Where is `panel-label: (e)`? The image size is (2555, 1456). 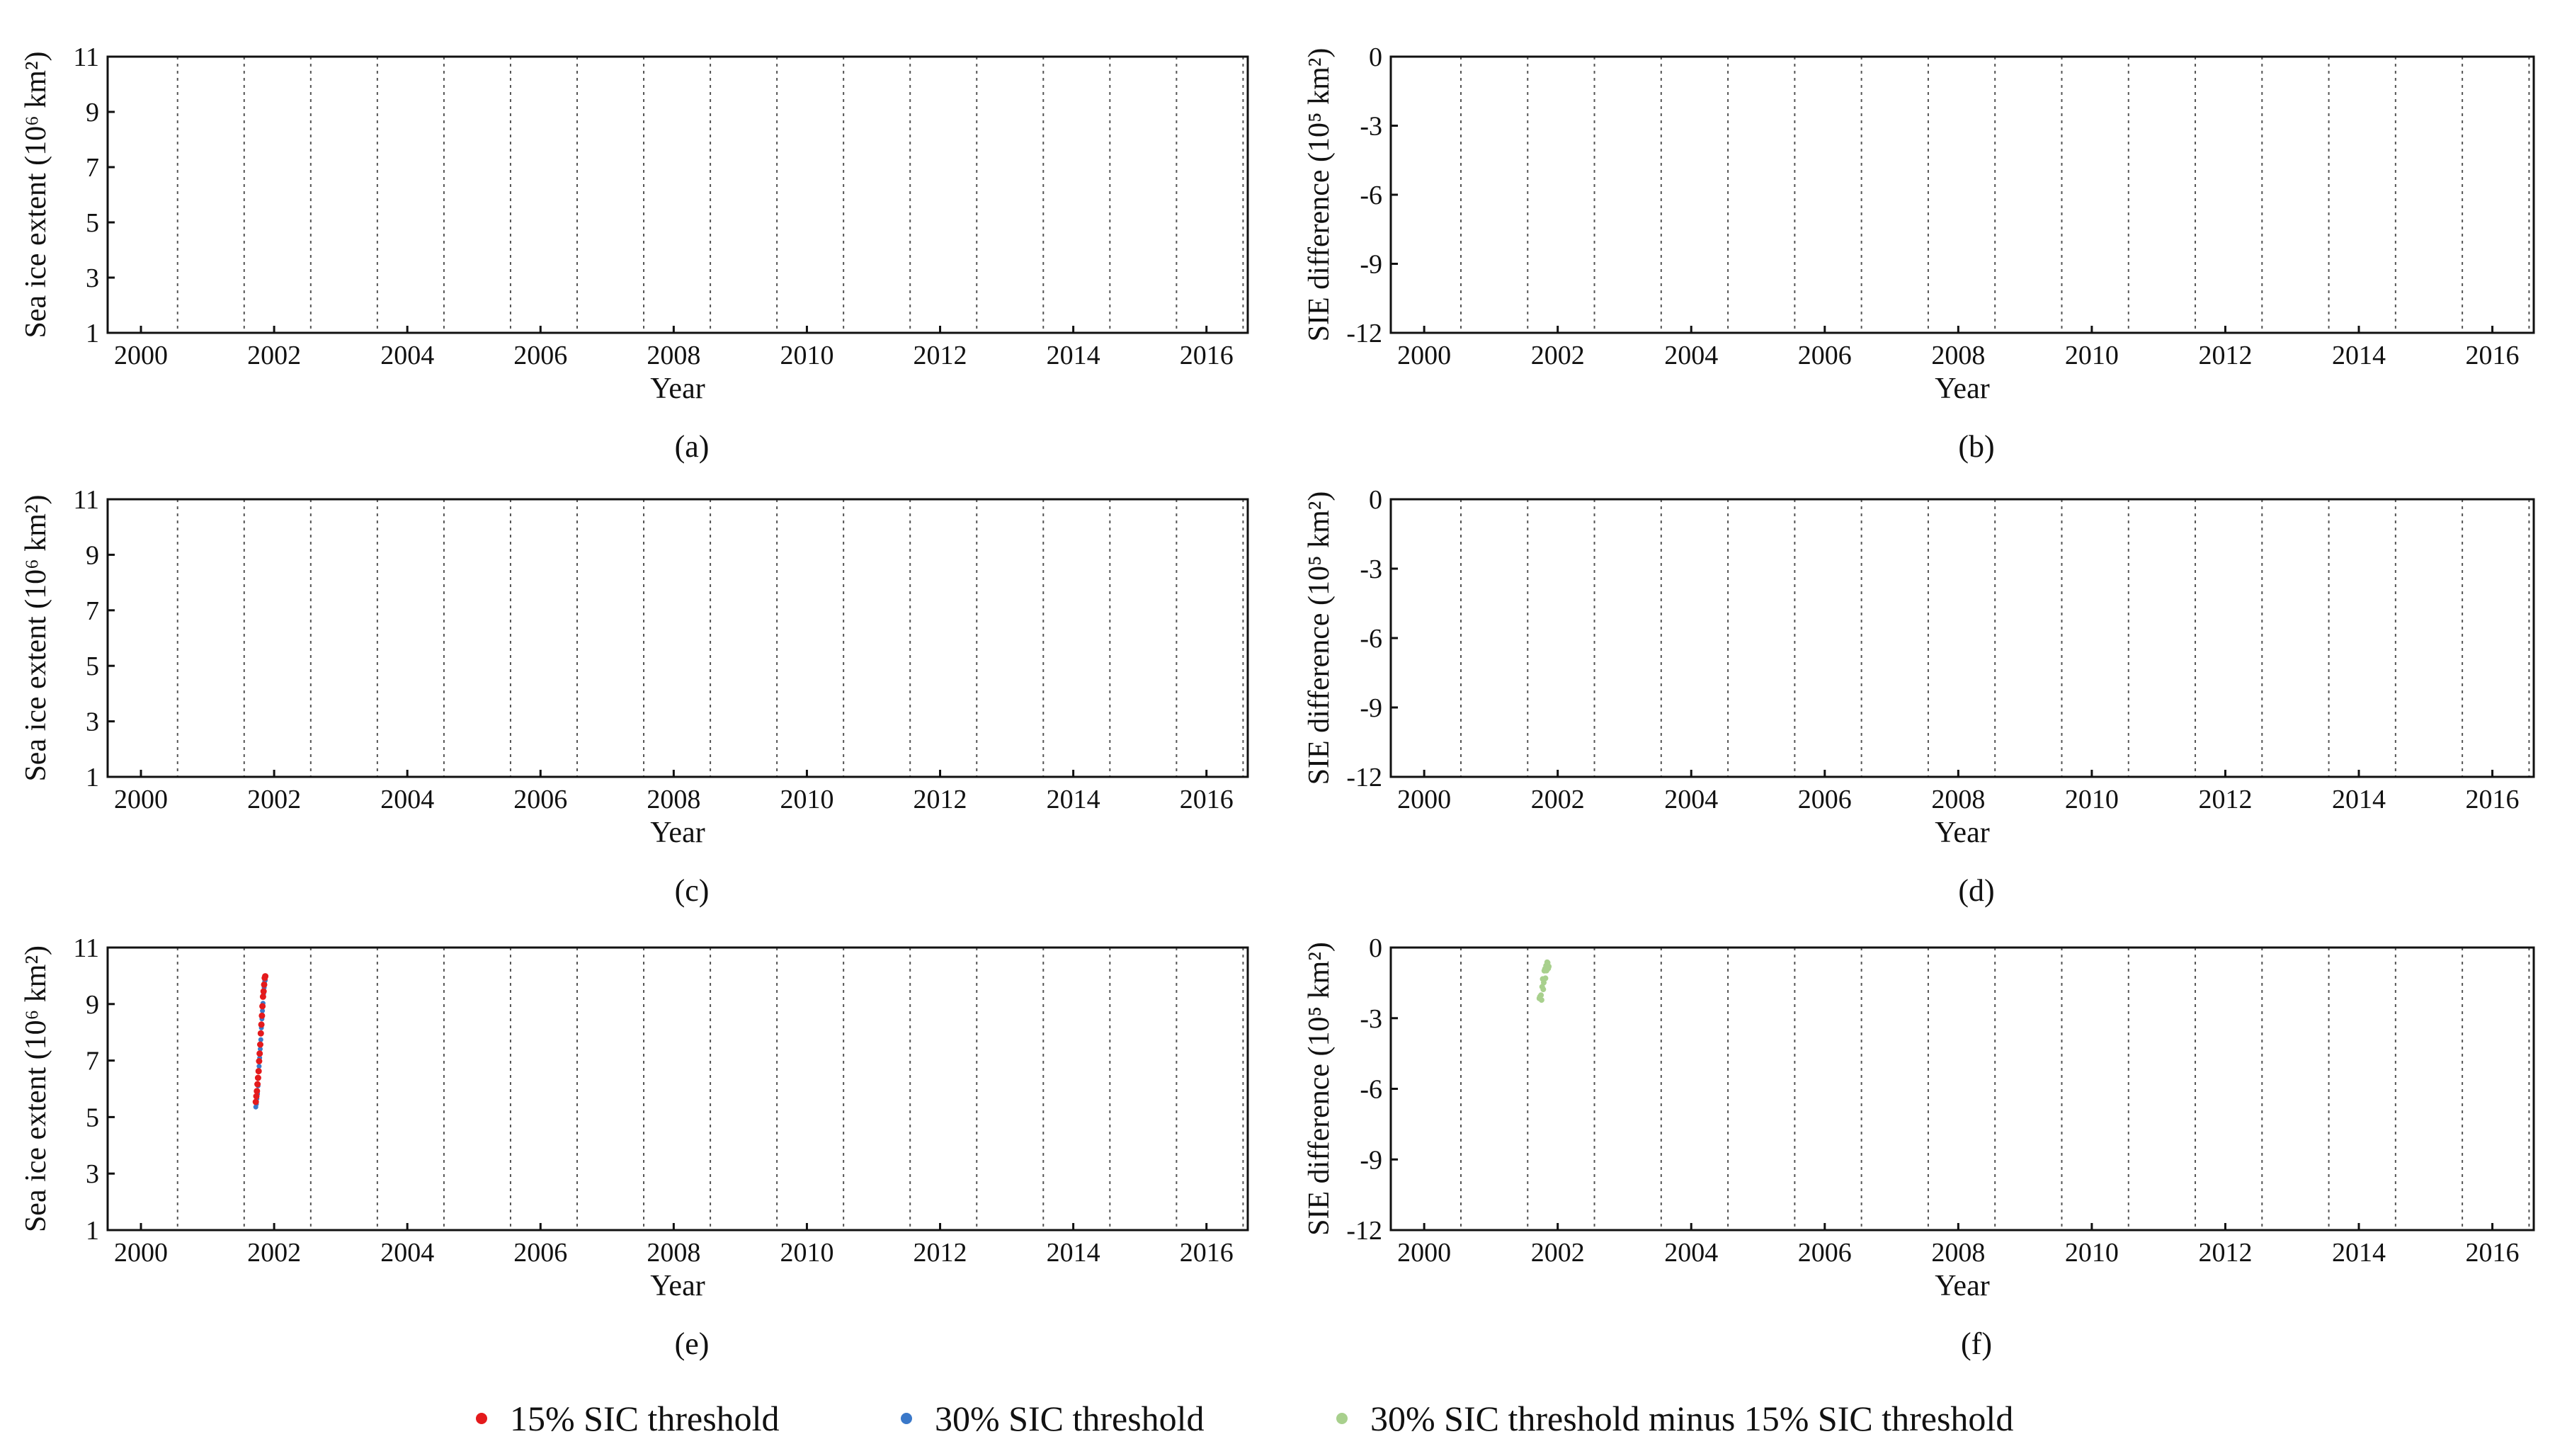 panel-label: (e) is located at coordinates (692, 1344).